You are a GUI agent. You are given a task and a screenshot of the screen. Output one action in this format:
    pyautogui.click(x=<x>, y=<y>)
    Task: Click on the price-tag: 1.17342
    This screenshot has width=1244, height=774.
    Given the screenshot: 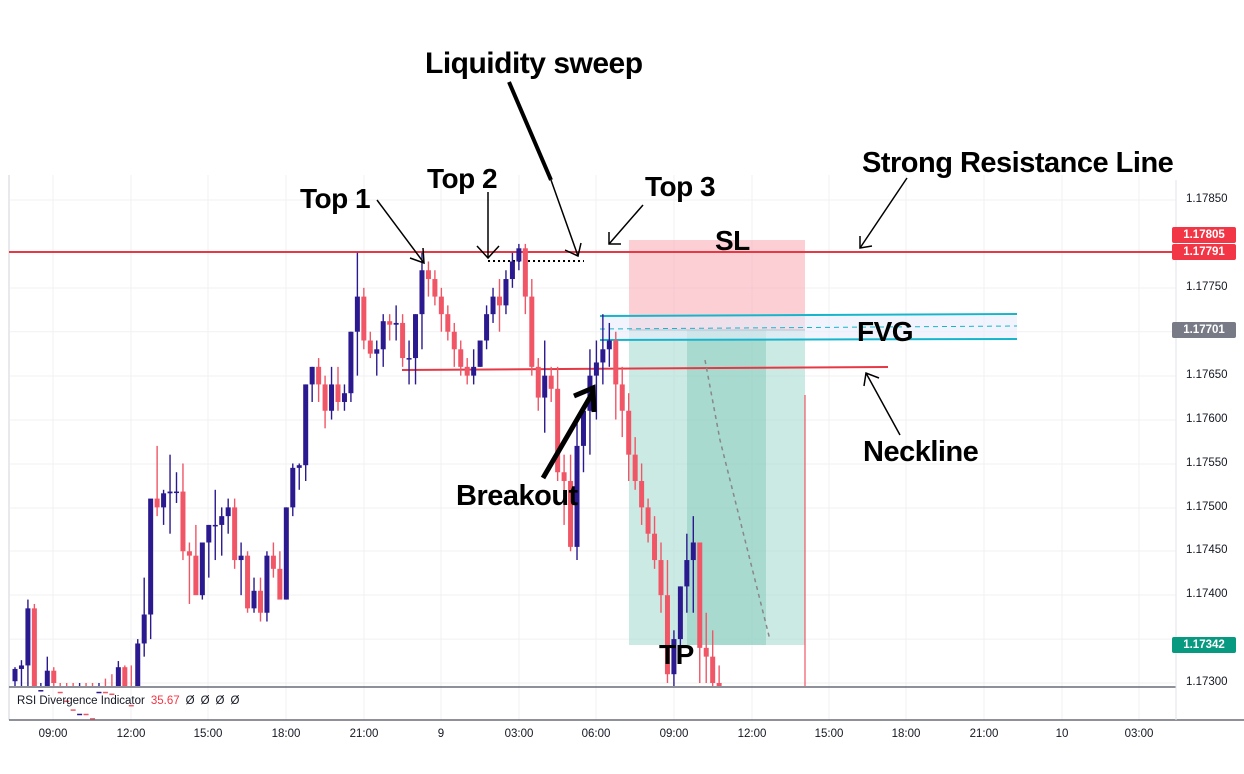 What is the action you would take?
    pyautogui.click(x=1204, y=645)
    